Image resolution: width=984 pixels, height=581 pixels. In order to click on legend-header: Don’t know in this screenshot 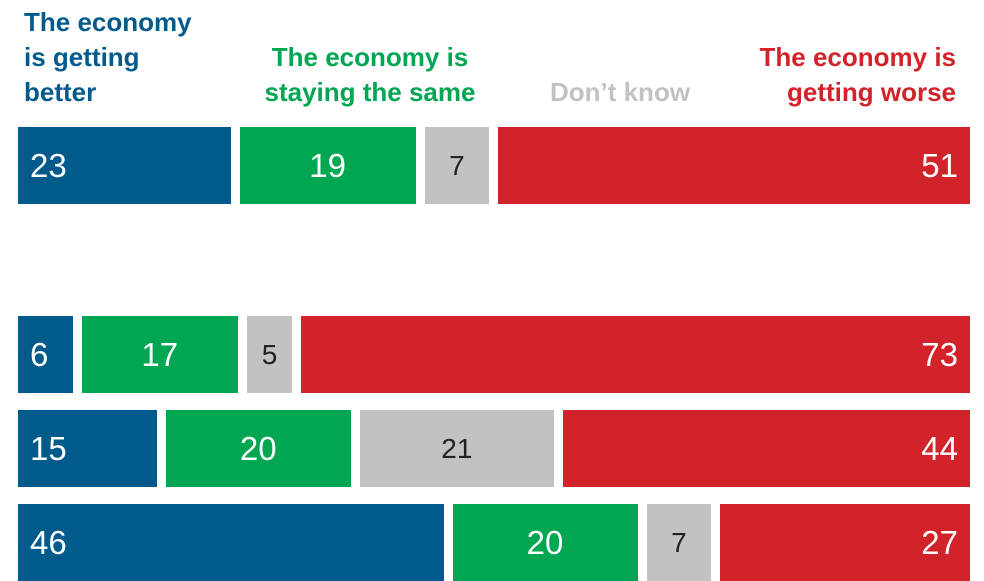, I will do `click(620, 92)`.